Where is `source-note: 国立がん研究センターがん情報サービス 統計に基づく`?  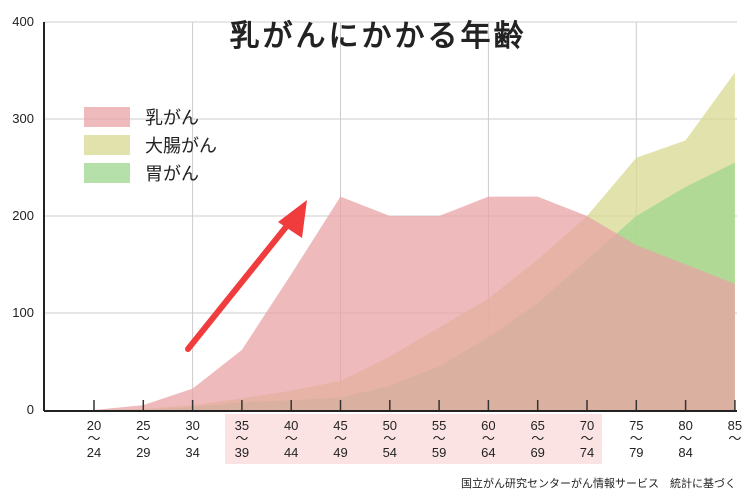 source-note: 国立がん研究センターがん情報サービス 統計に基づく is located at coordinates (598, 483).